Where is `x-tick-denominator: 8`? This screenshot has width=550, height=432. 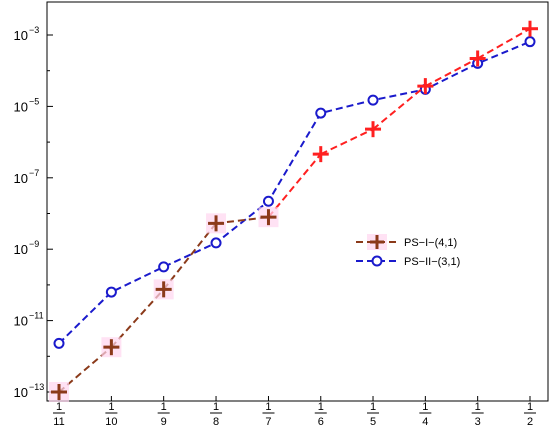
x-tick-denominator: 8 is located at coordinates (216, 422).